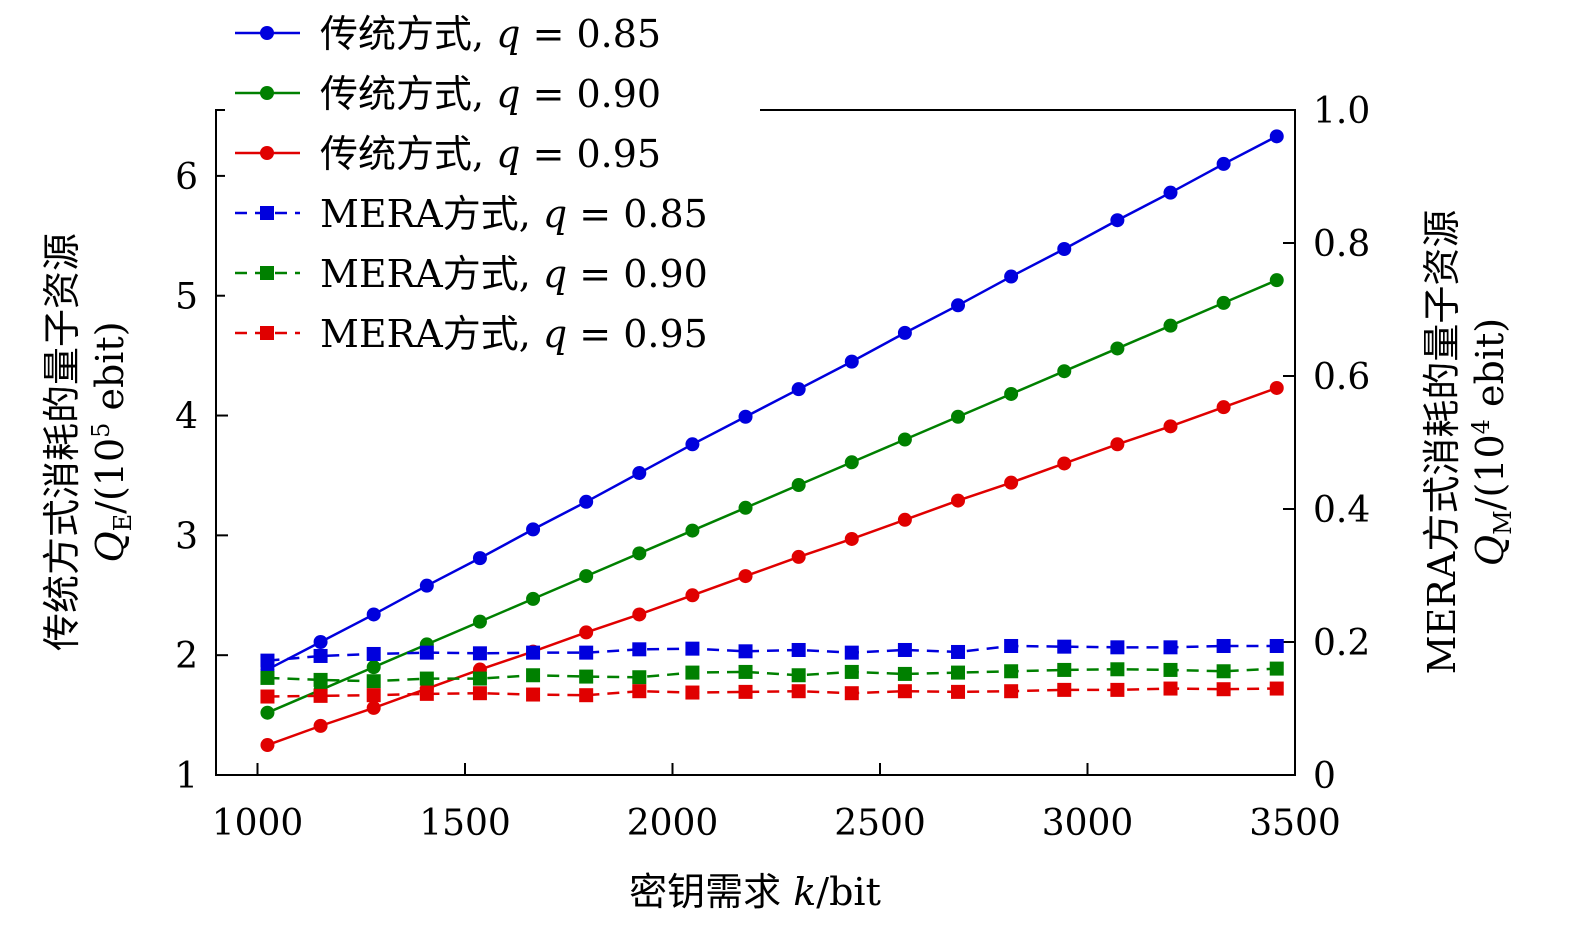 This screenshot has height=935, width=1575. What do you see at coordinates (1341, 244) in the screenshot?
I see `y-right-tick-label: 0.8` at bounding box center [1341, 244].